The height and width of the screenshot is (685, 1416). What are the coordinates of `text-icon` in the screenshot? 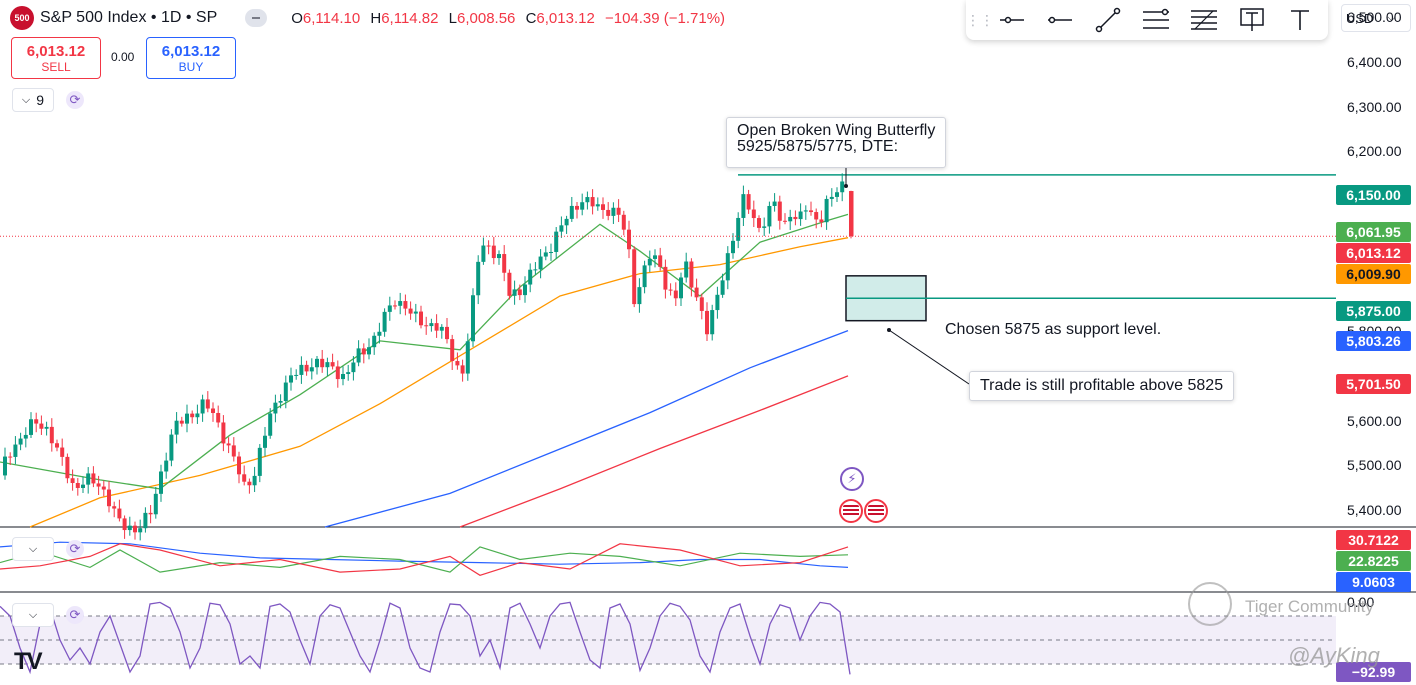 It's located at (1300, 20).